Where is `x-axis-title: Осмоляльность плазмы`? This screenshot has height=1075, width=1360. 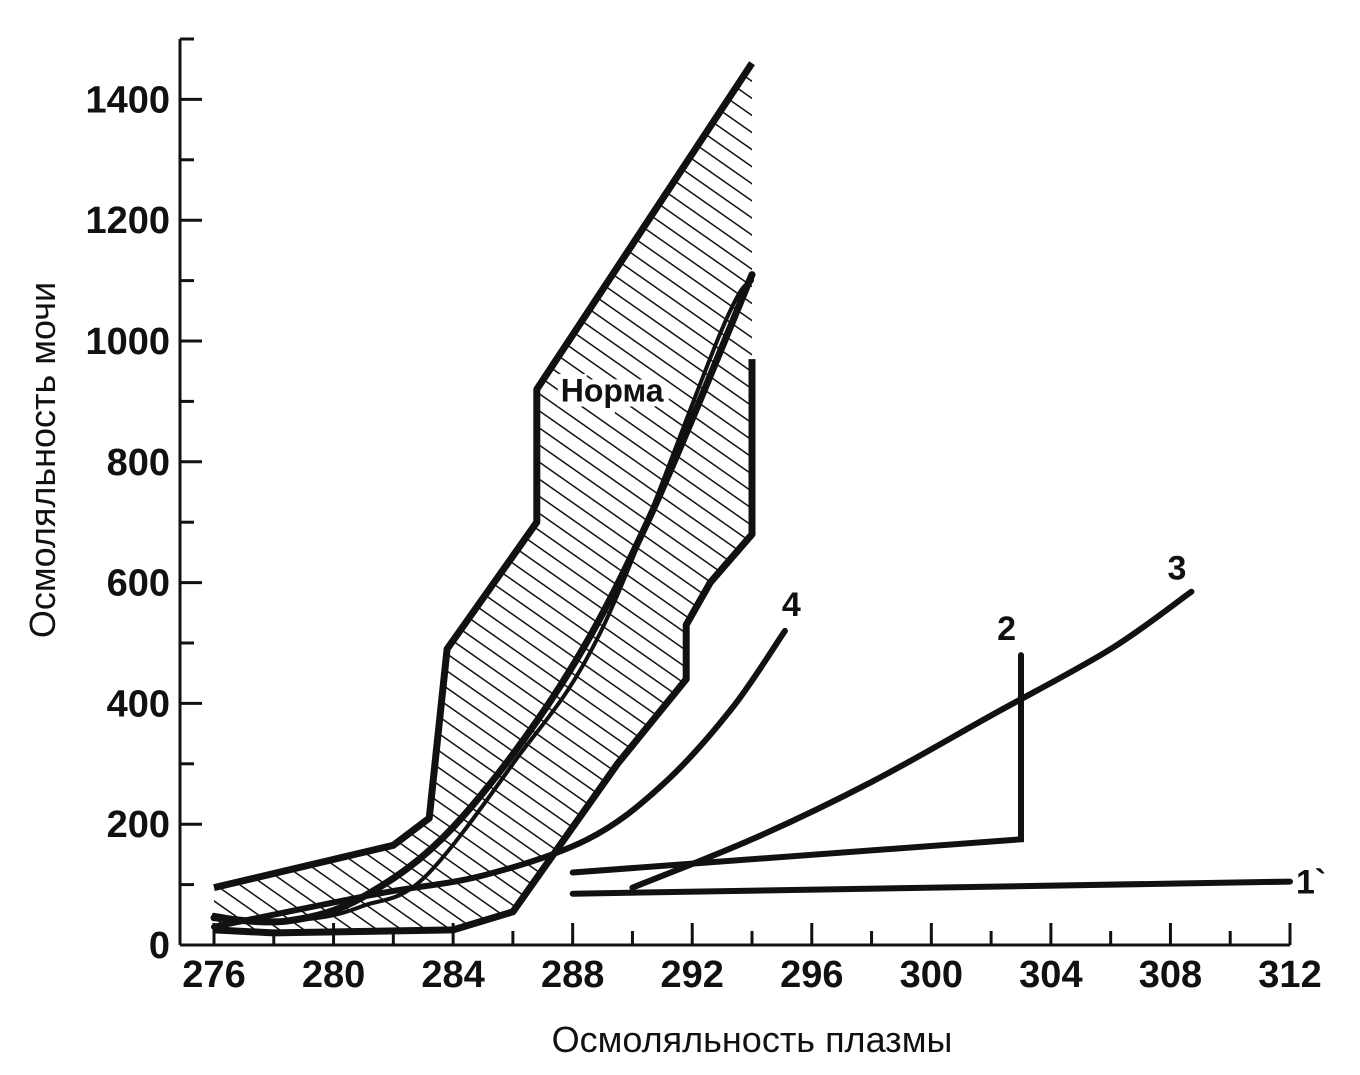
x-axis-title: Осмоляльность плазмы is located at coordinates (752, 1039).